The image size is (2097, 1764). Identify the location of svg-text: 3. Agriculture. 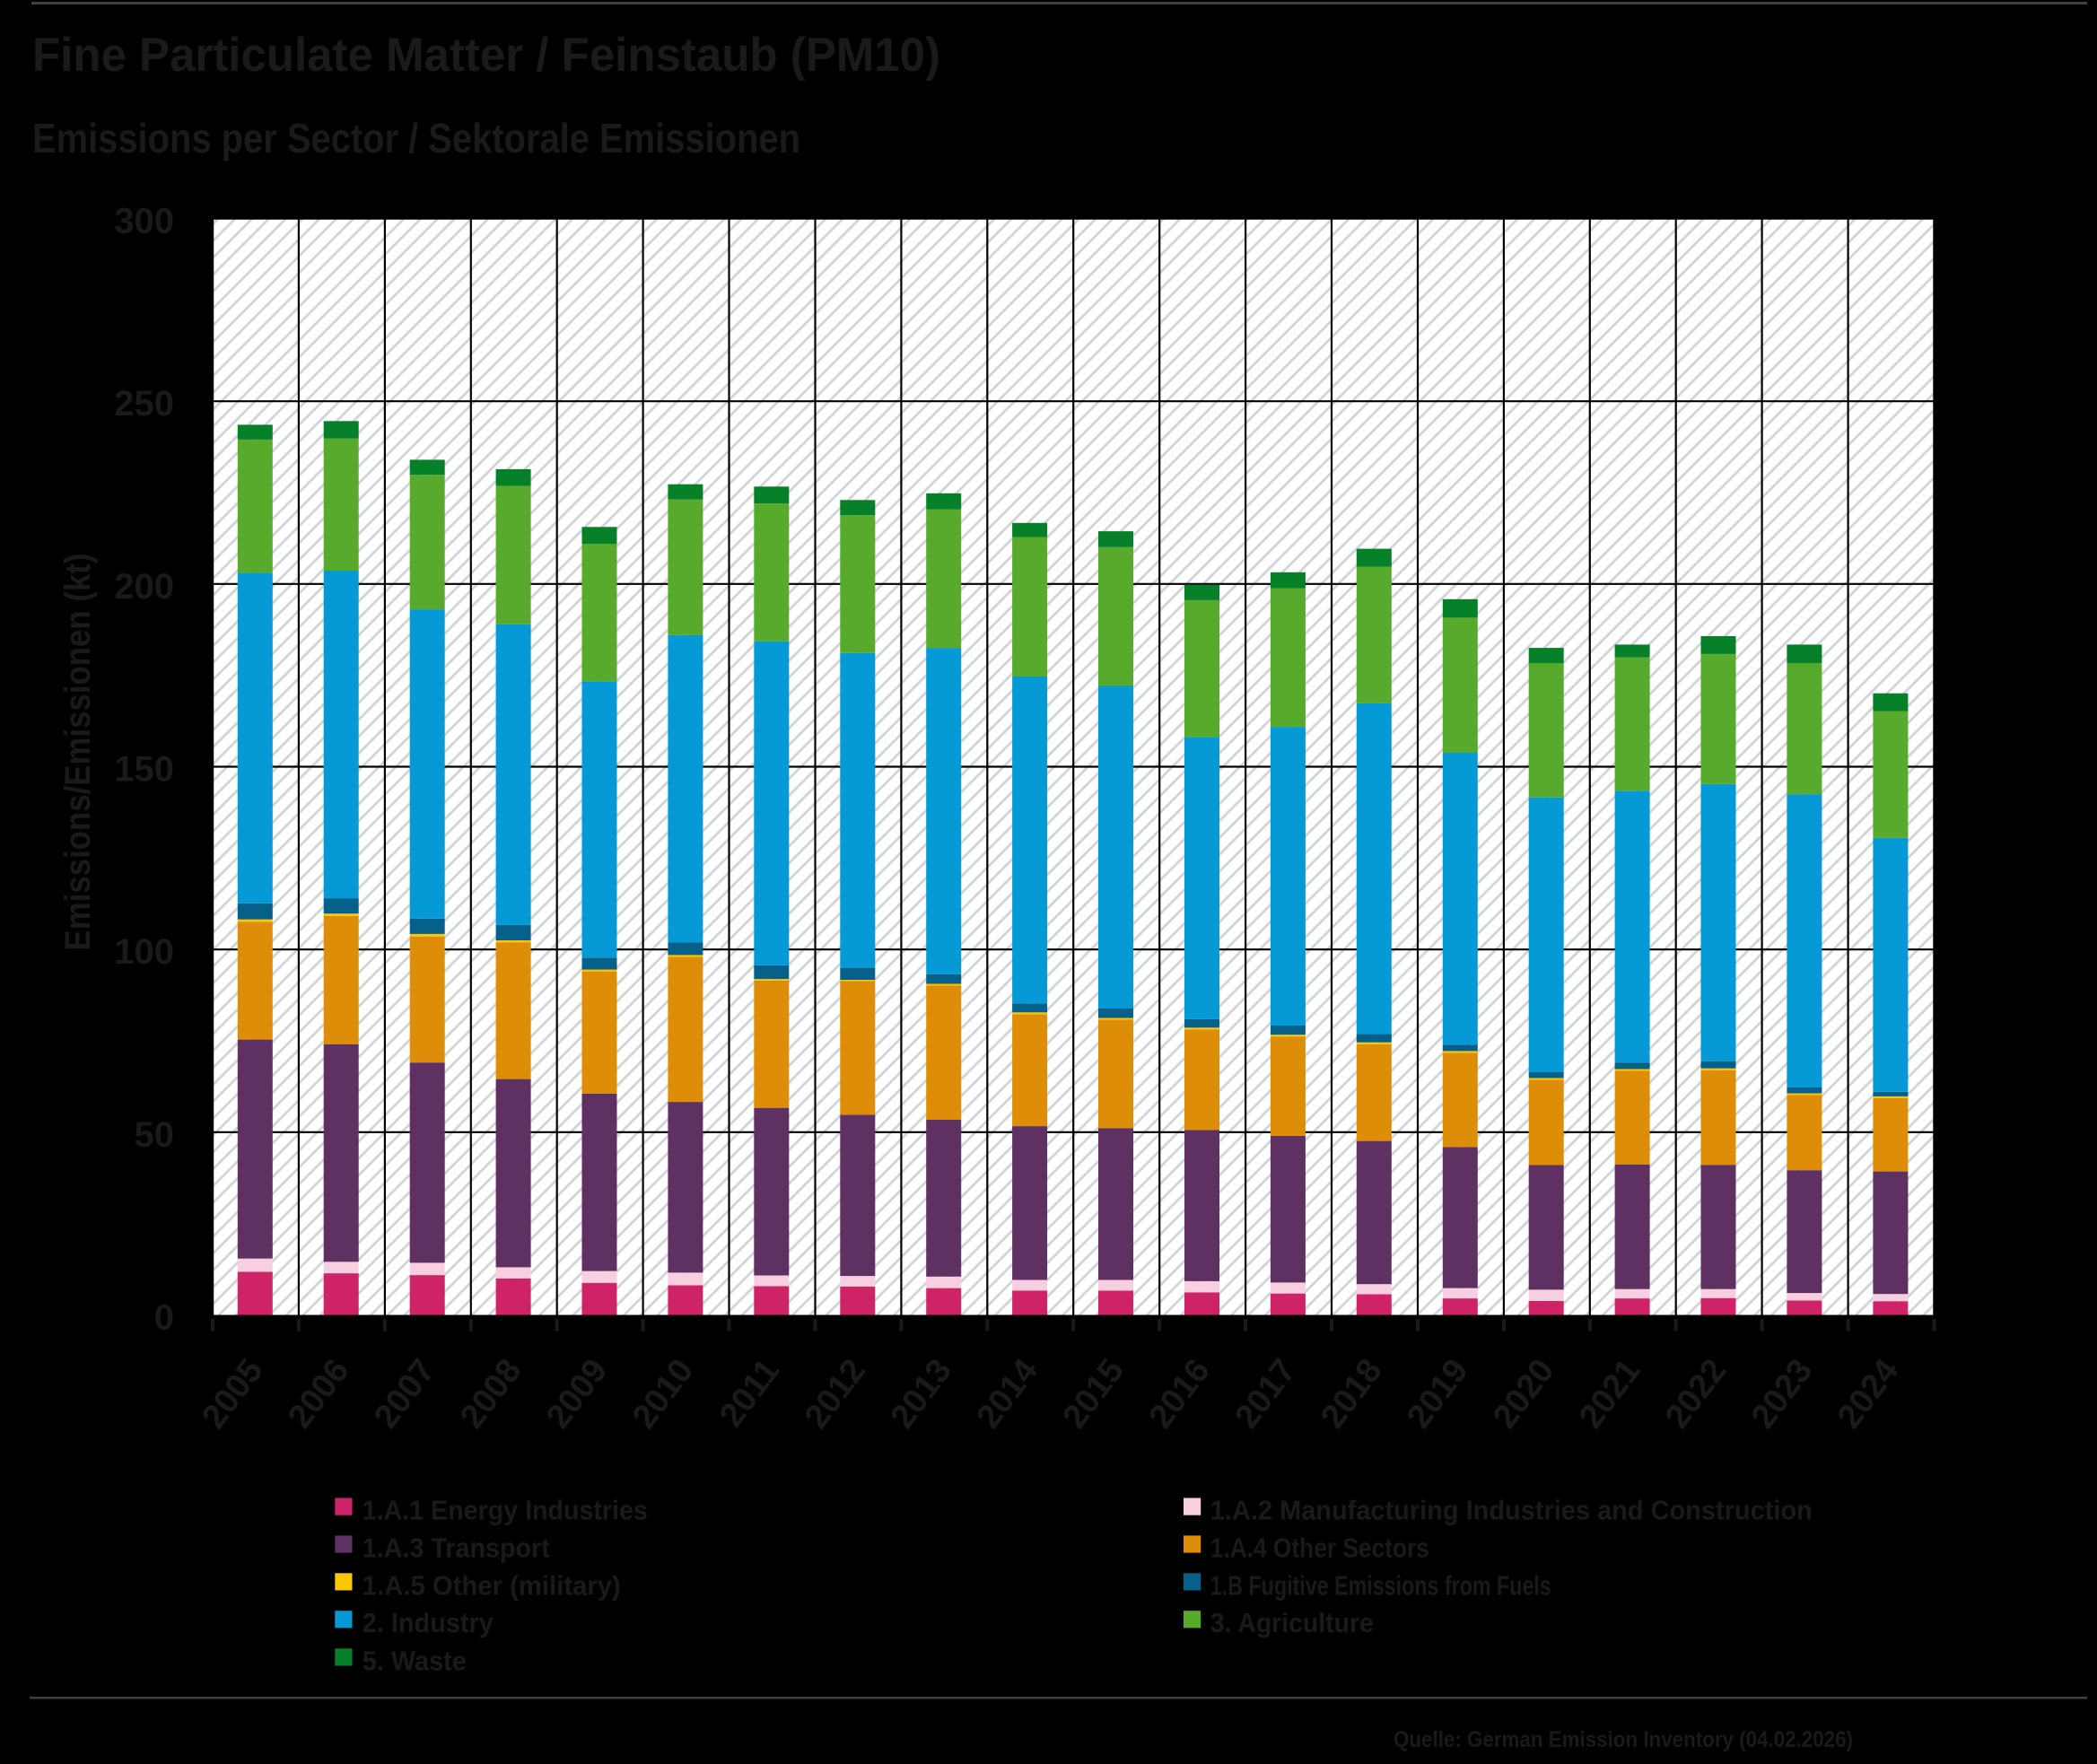
(1292, 1622).